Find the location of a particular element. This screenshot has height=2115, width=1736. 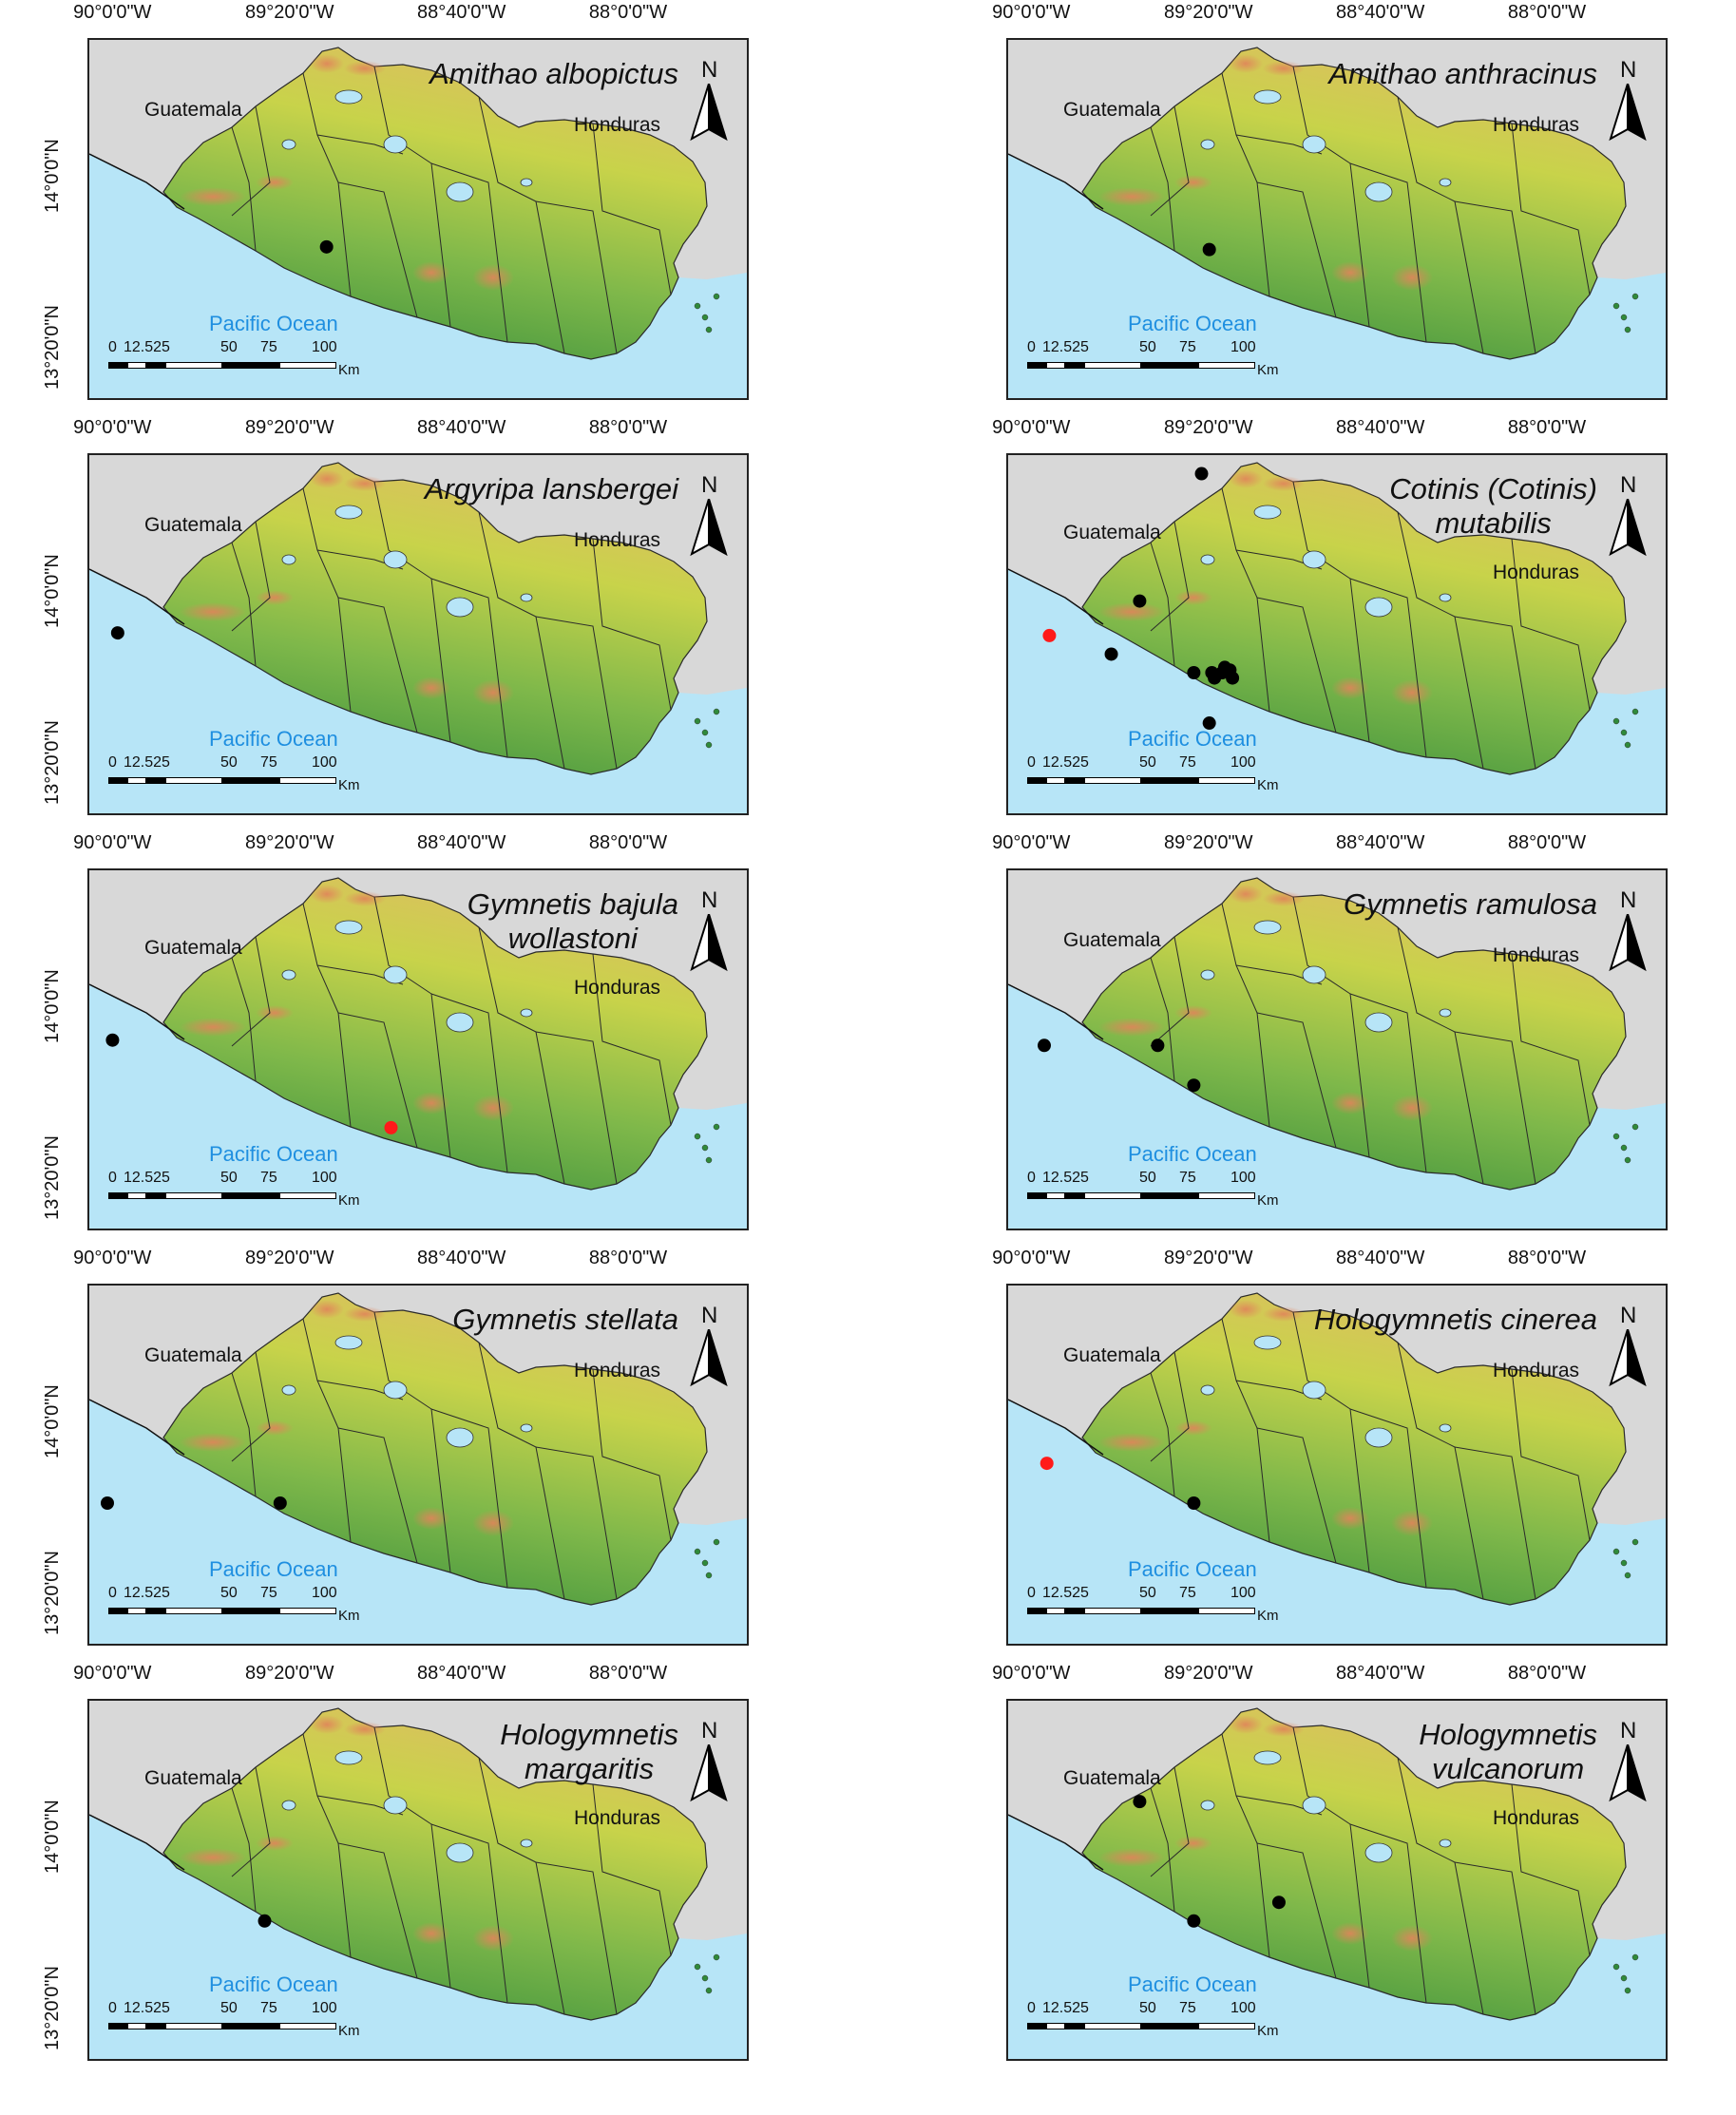

pacific-ocean-label: Pacific Ocean is located at coordinates (274, 1569).